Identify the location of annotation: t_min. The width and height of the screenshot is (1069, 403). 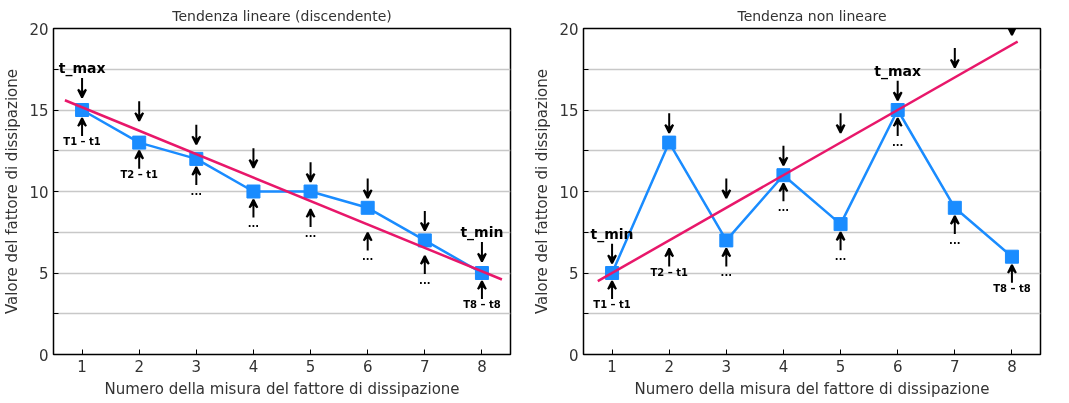
(482, 233).